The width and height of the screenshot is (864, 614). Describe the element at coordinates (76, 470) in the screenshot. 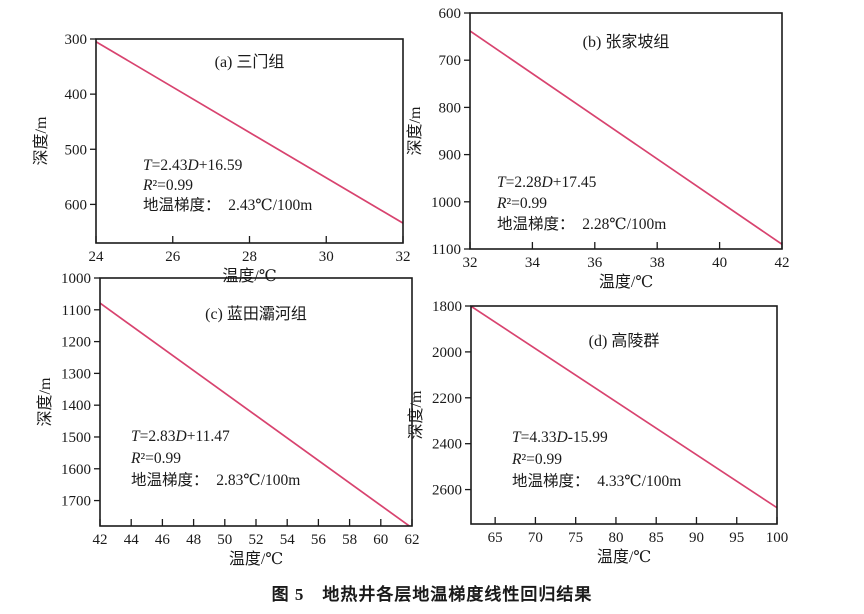

I see `y-tick-label: 1600` at that location.